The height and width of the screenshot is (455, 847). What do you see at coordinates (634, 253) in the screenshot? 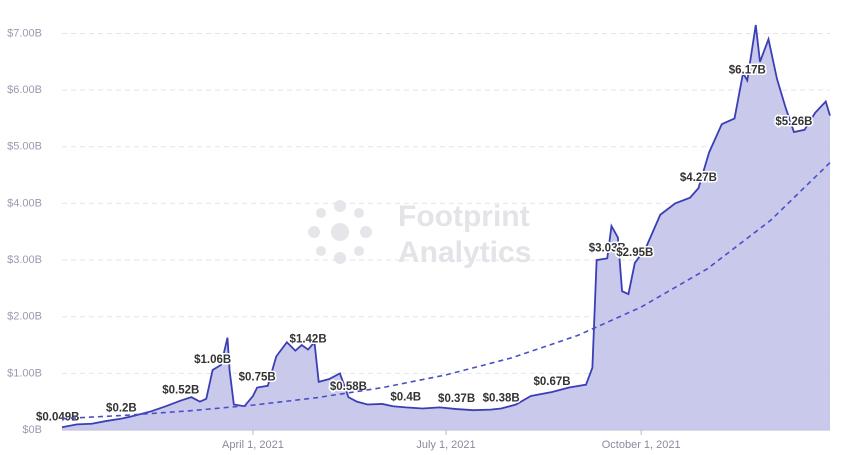
I see `data-label: $2.95B` at bounding box center [634, 253].